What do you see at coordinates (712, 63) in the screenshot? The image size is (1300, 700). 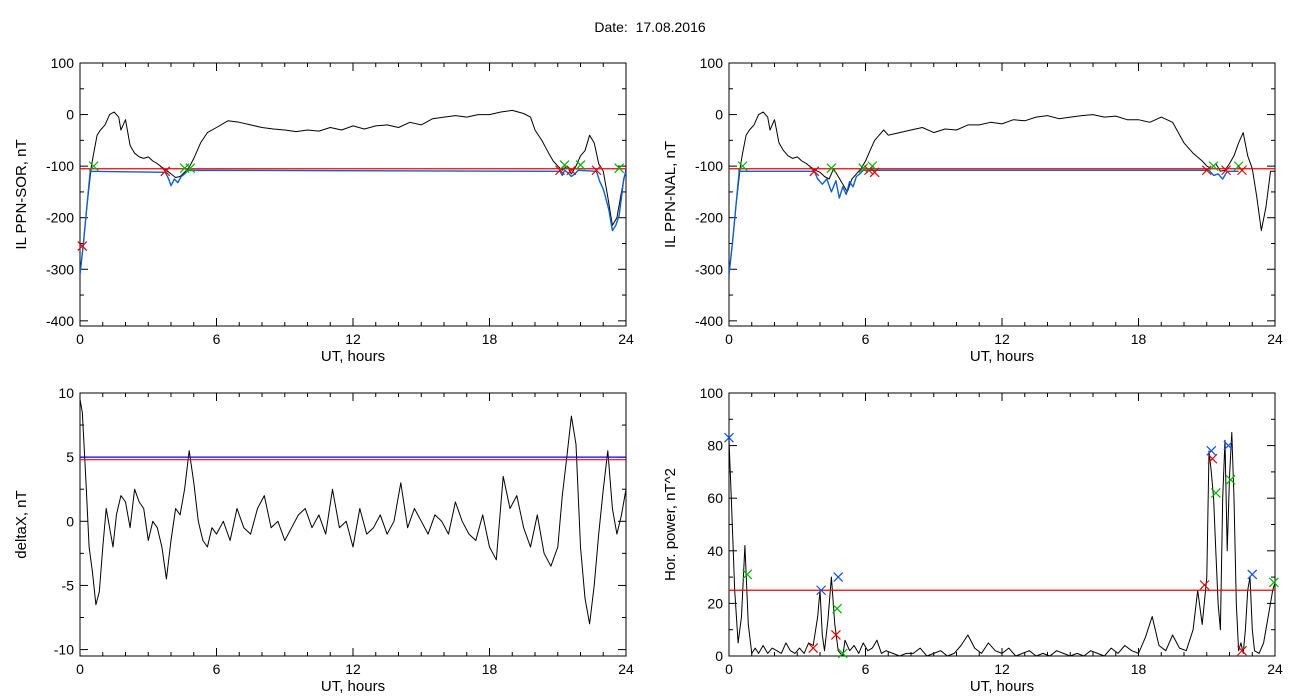 I see `nal-ytick-label-0: 100` at bounding box center [712, 63].